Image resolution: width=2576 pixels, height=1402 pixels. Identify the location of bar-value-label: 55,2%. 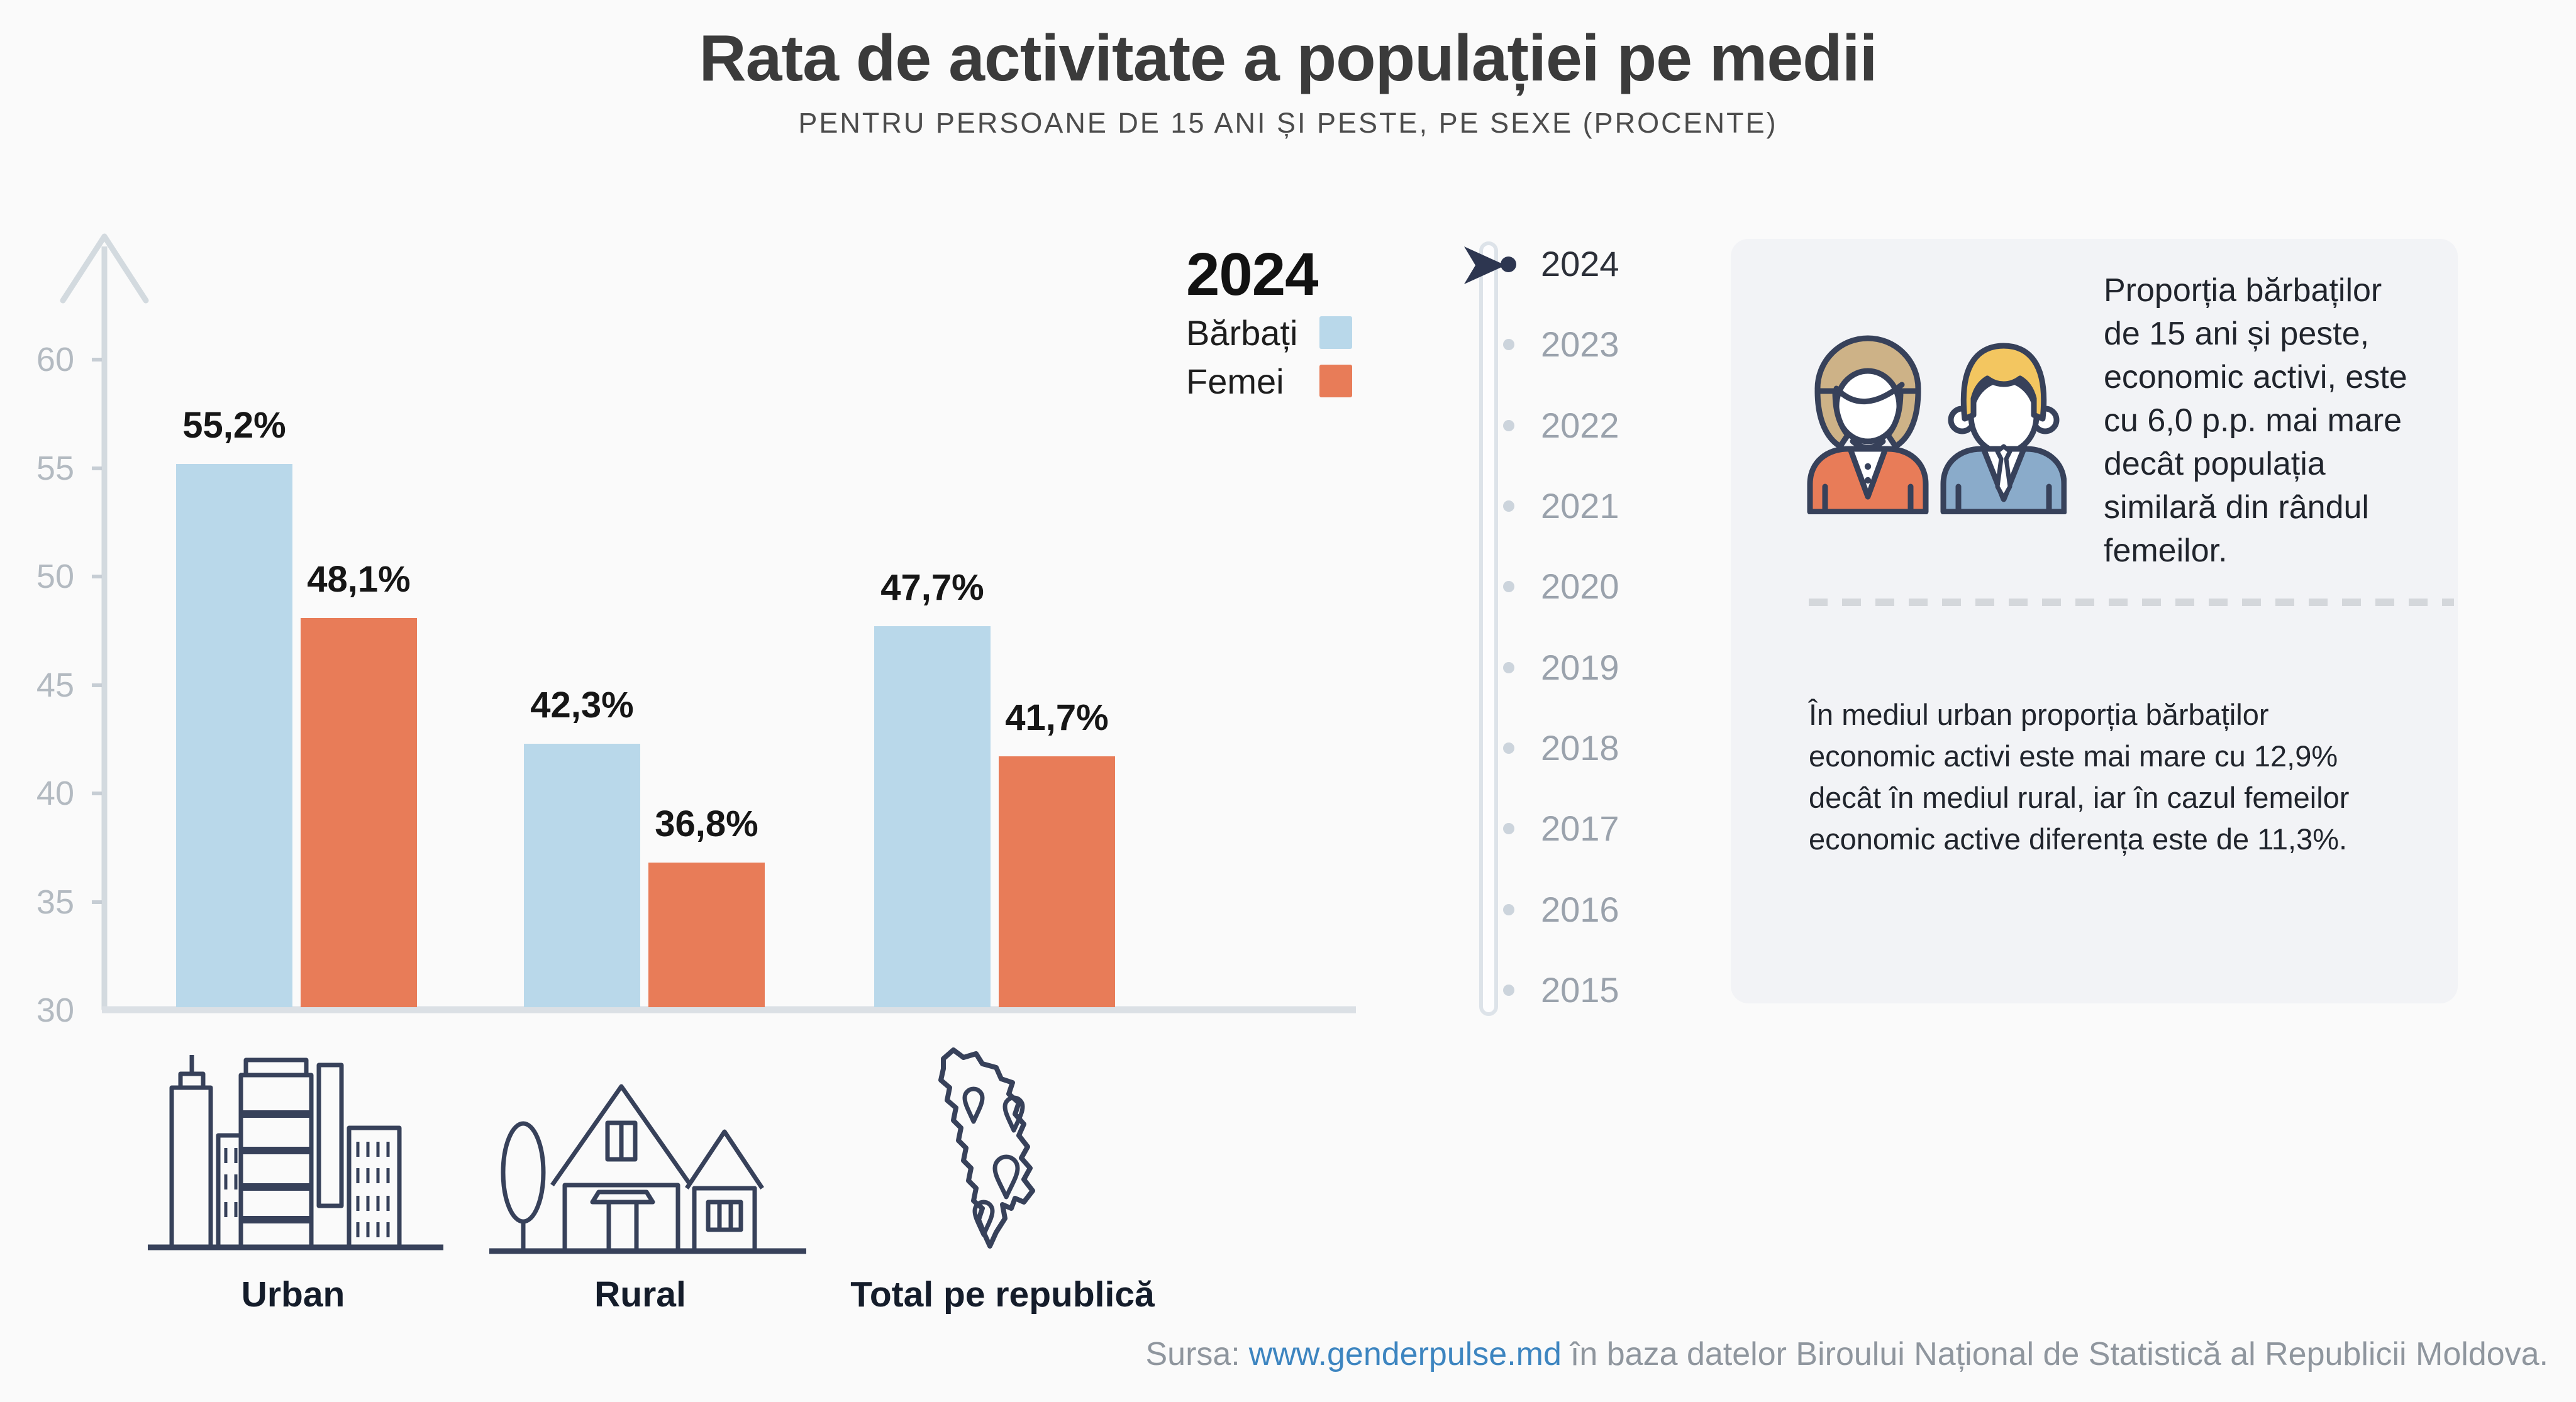
(234, 425).